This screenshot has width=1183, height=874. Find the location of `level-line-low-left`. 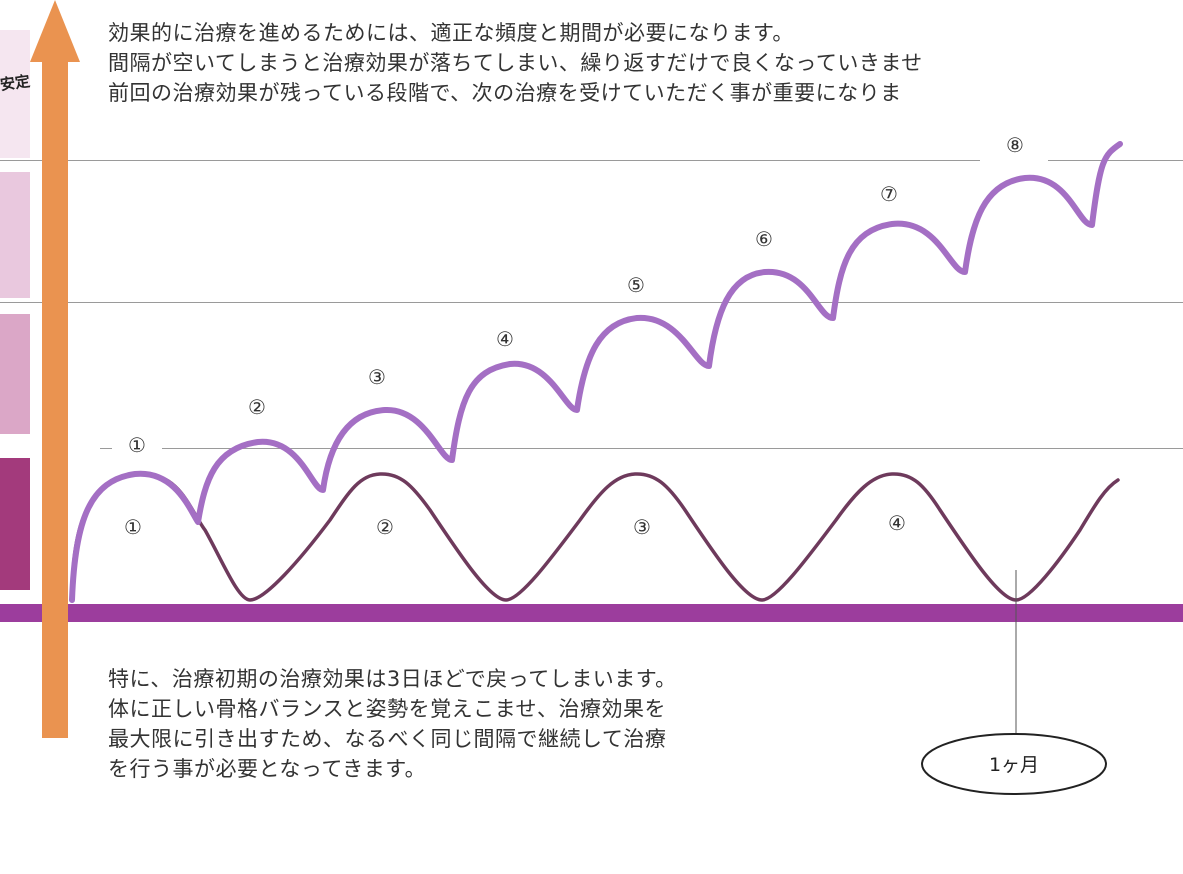

level-line-low-left is located at coordinates (106, 448).